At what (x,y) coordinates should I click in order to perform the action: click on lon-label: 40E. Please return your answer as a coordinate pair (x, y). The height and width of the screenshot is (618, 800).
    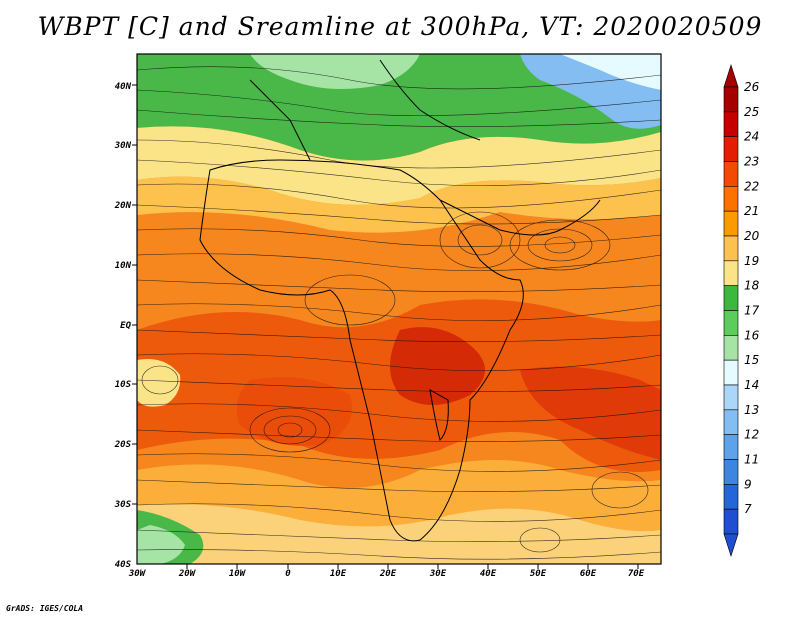
    Looking at the image, I should click on (488, 574).